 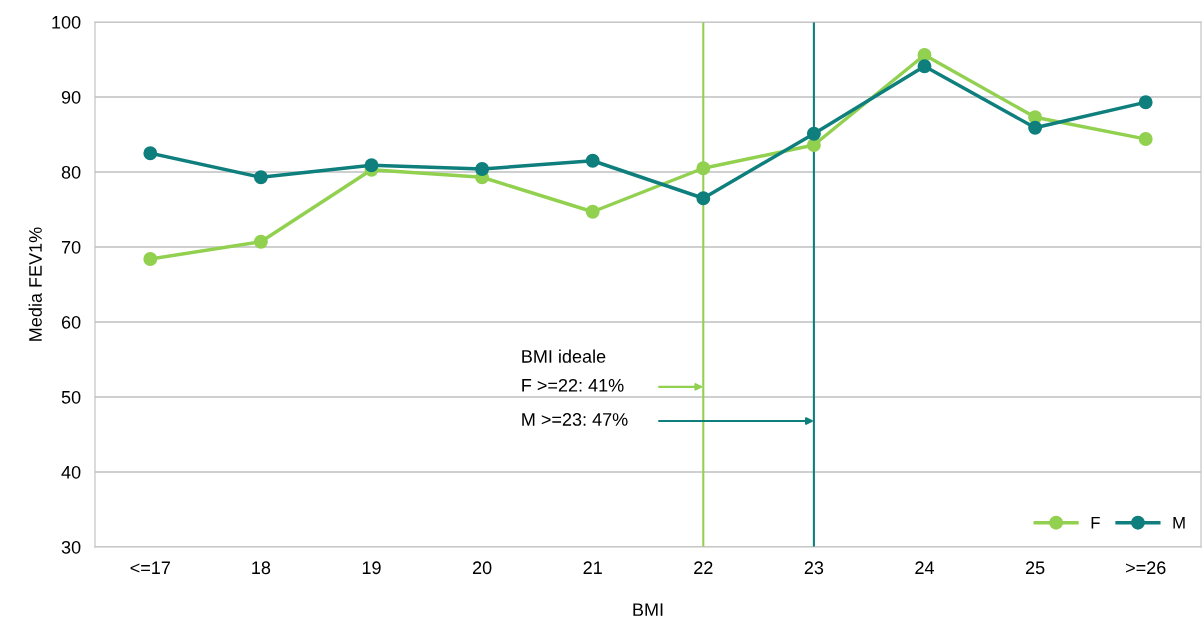 What do you see at coordinates (1095, 523) in the screenshot?
I see `legend-label: F` at bounding box center [1095, 523].